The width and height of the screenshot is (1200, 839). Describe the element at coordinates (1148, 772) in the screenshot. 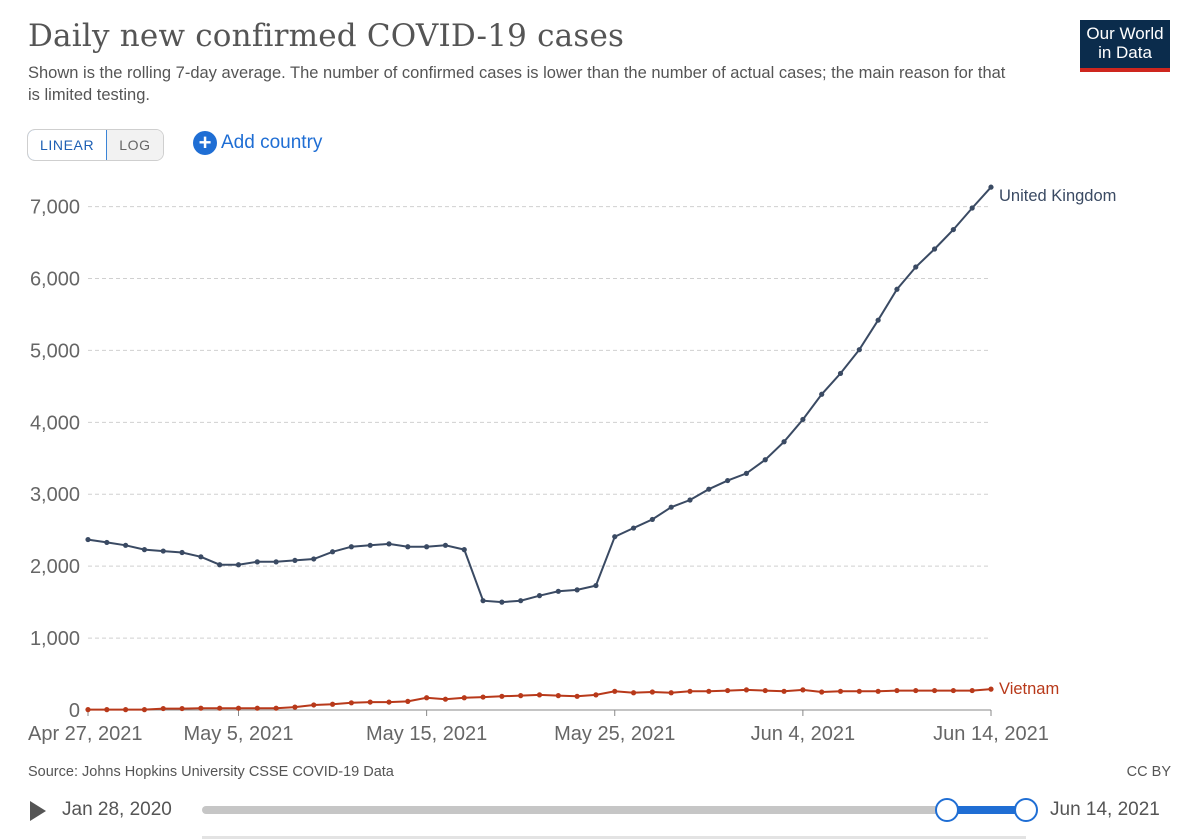

I see `license-link: CC BY` at that location.